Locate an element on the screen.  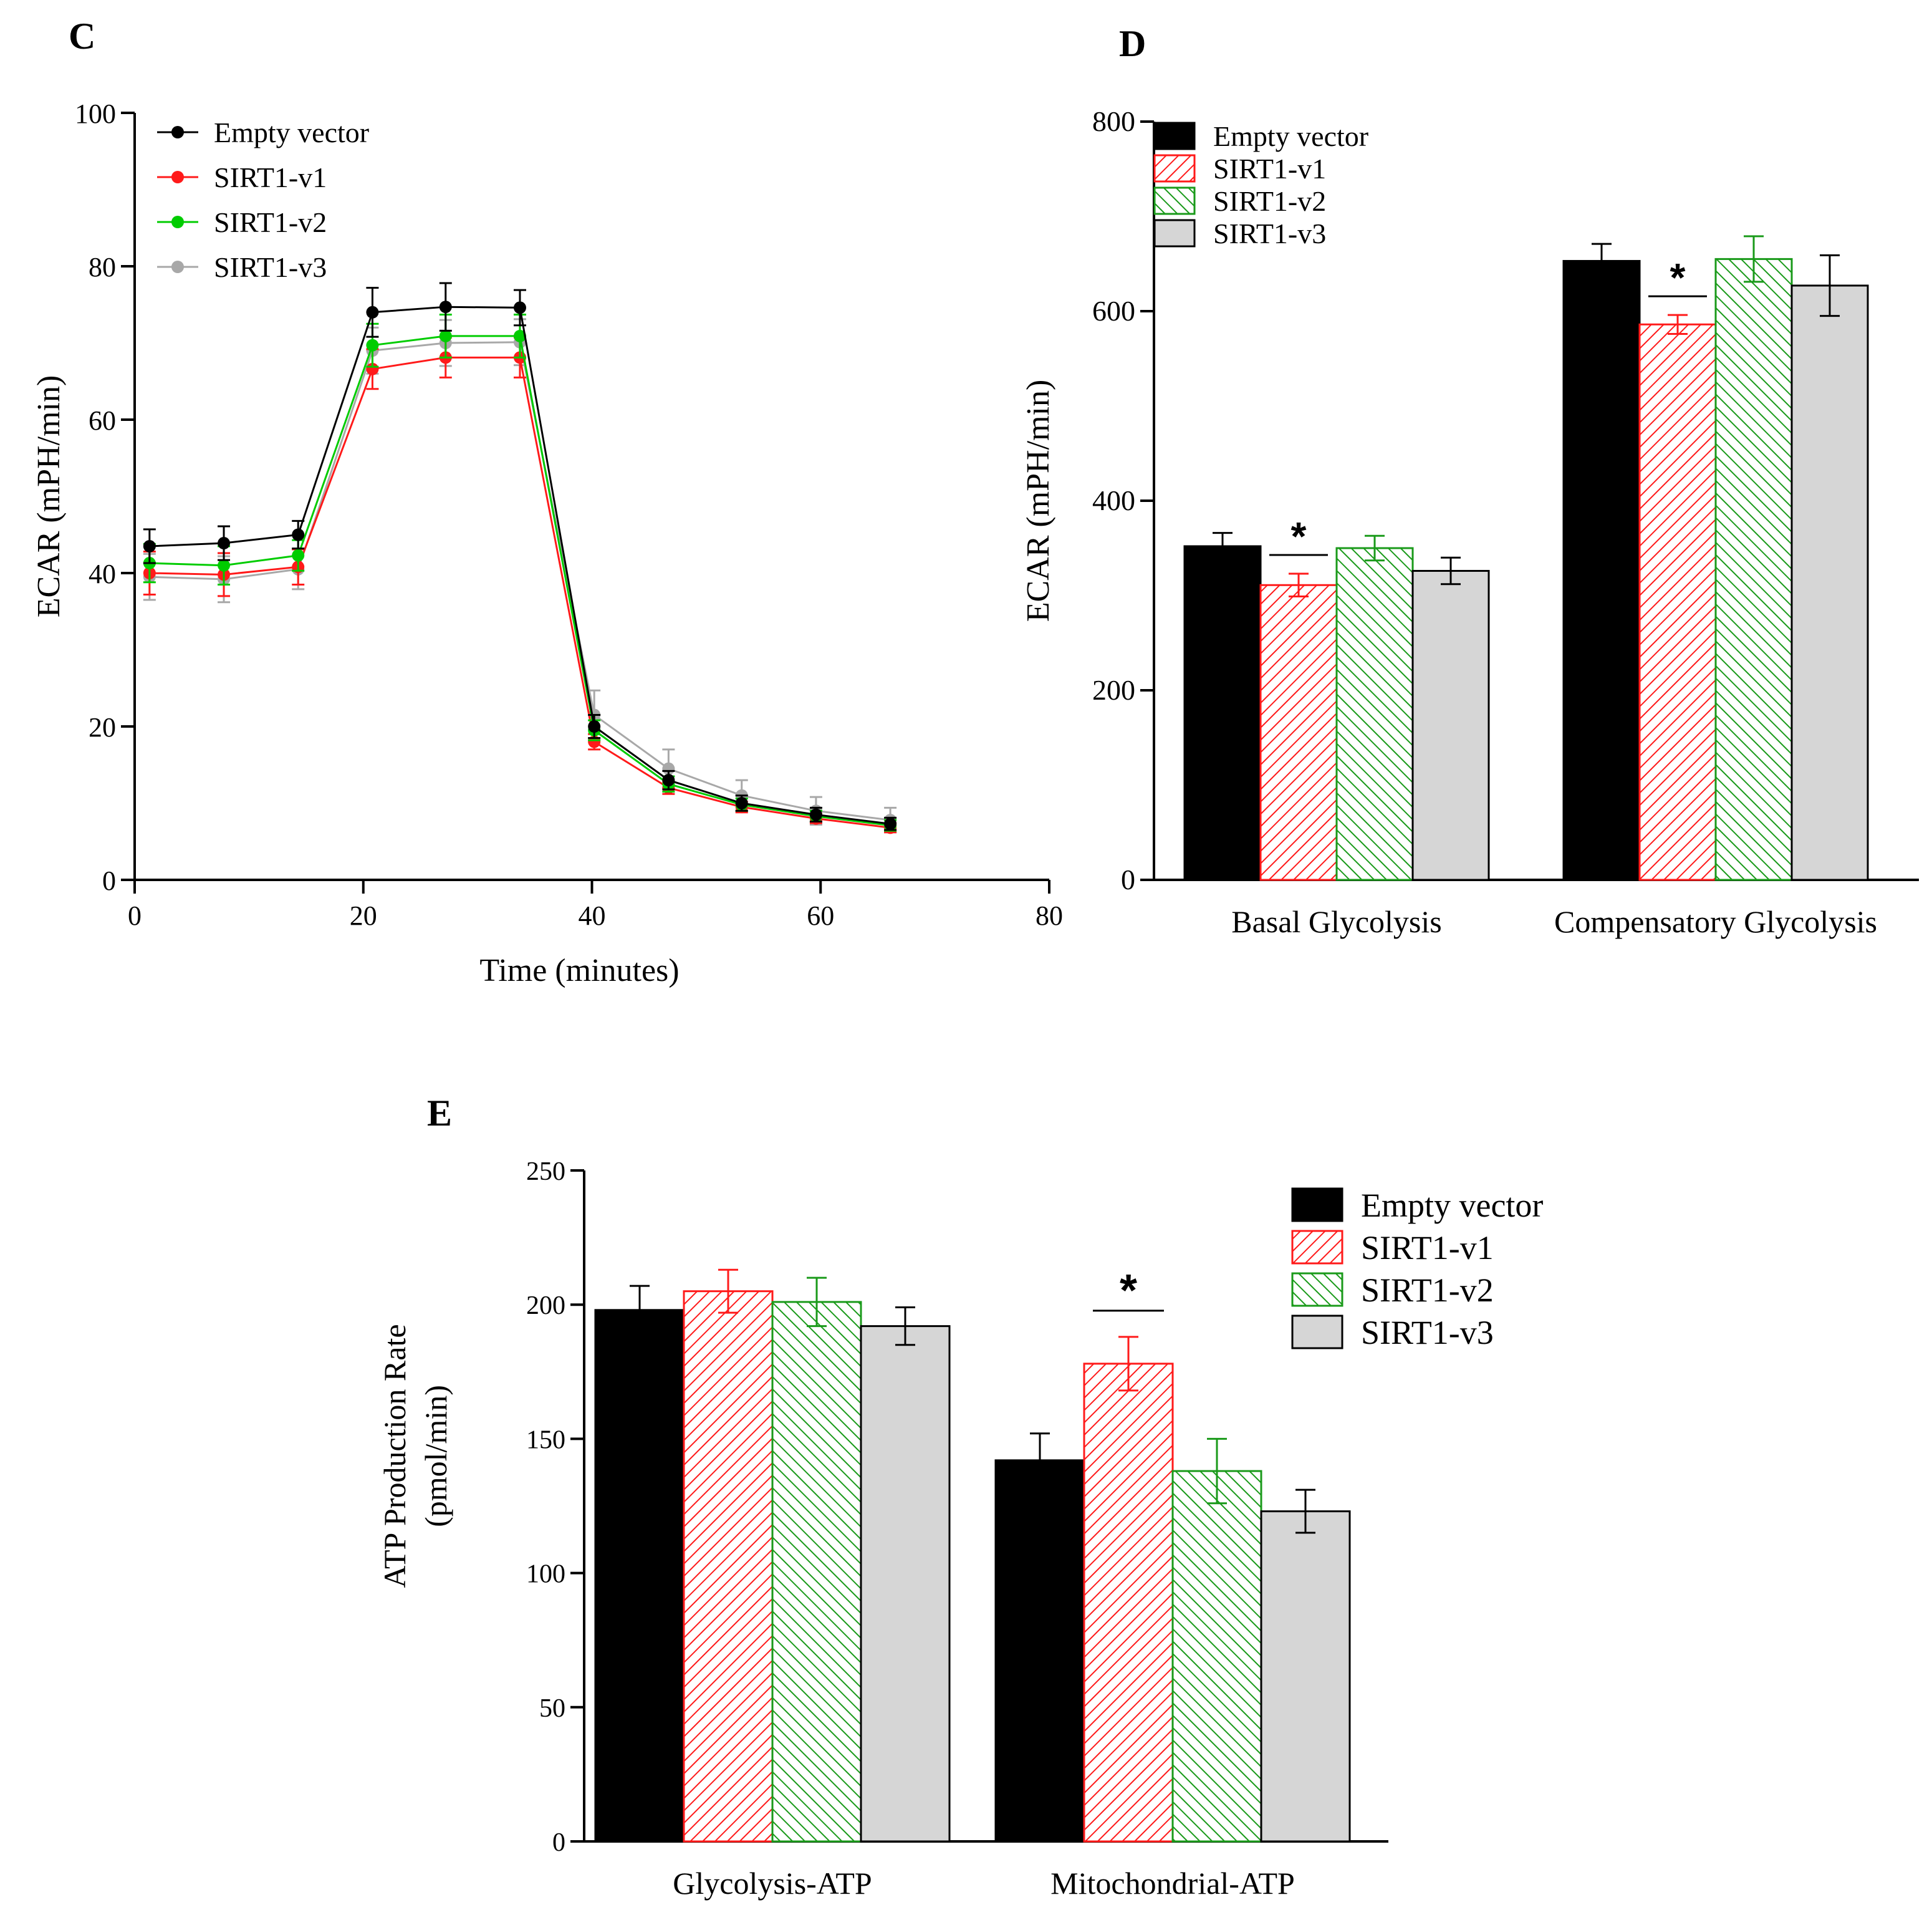
category-label: Glycolysis-ATP is located at coordinates (772, 1884).